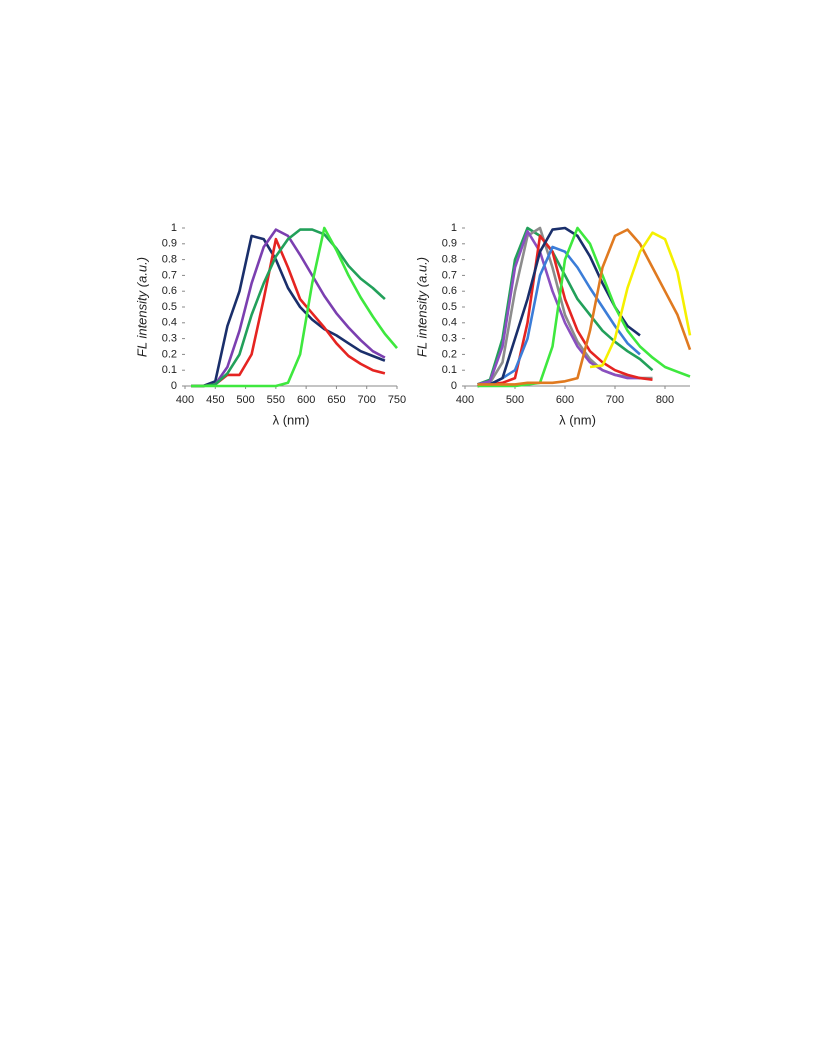 The width and height of the screenshot is (816, 1056). What do you see at coordinates (215, 400) in the screenshot?
I see `x-tick-label: 450` at bounding box center [215, 400].